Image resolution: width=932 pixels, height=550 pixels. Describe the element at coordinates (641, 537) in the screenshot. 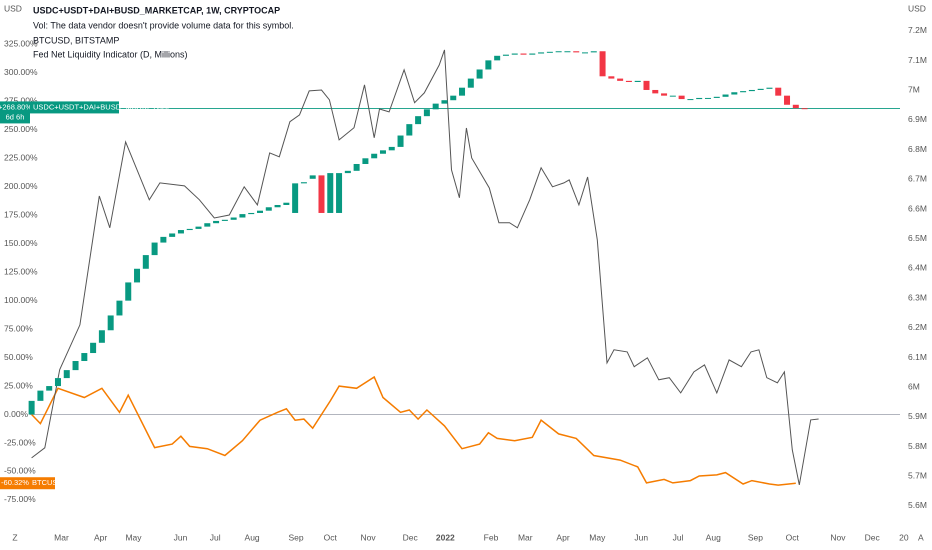

I see `x-tick-label: Jun` at that location.